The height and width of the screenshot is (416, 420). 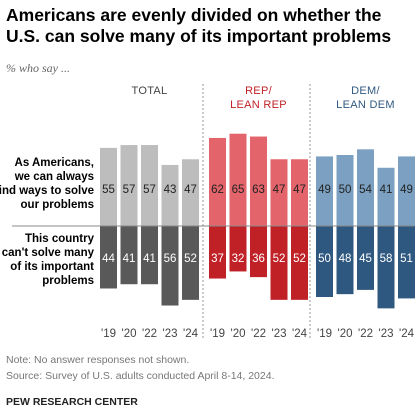 What do you see at coordinates (72, 402) in the screenshot?
I see `org-name: PEW RESEARCH CENTER` at bounding box center [72, 402].